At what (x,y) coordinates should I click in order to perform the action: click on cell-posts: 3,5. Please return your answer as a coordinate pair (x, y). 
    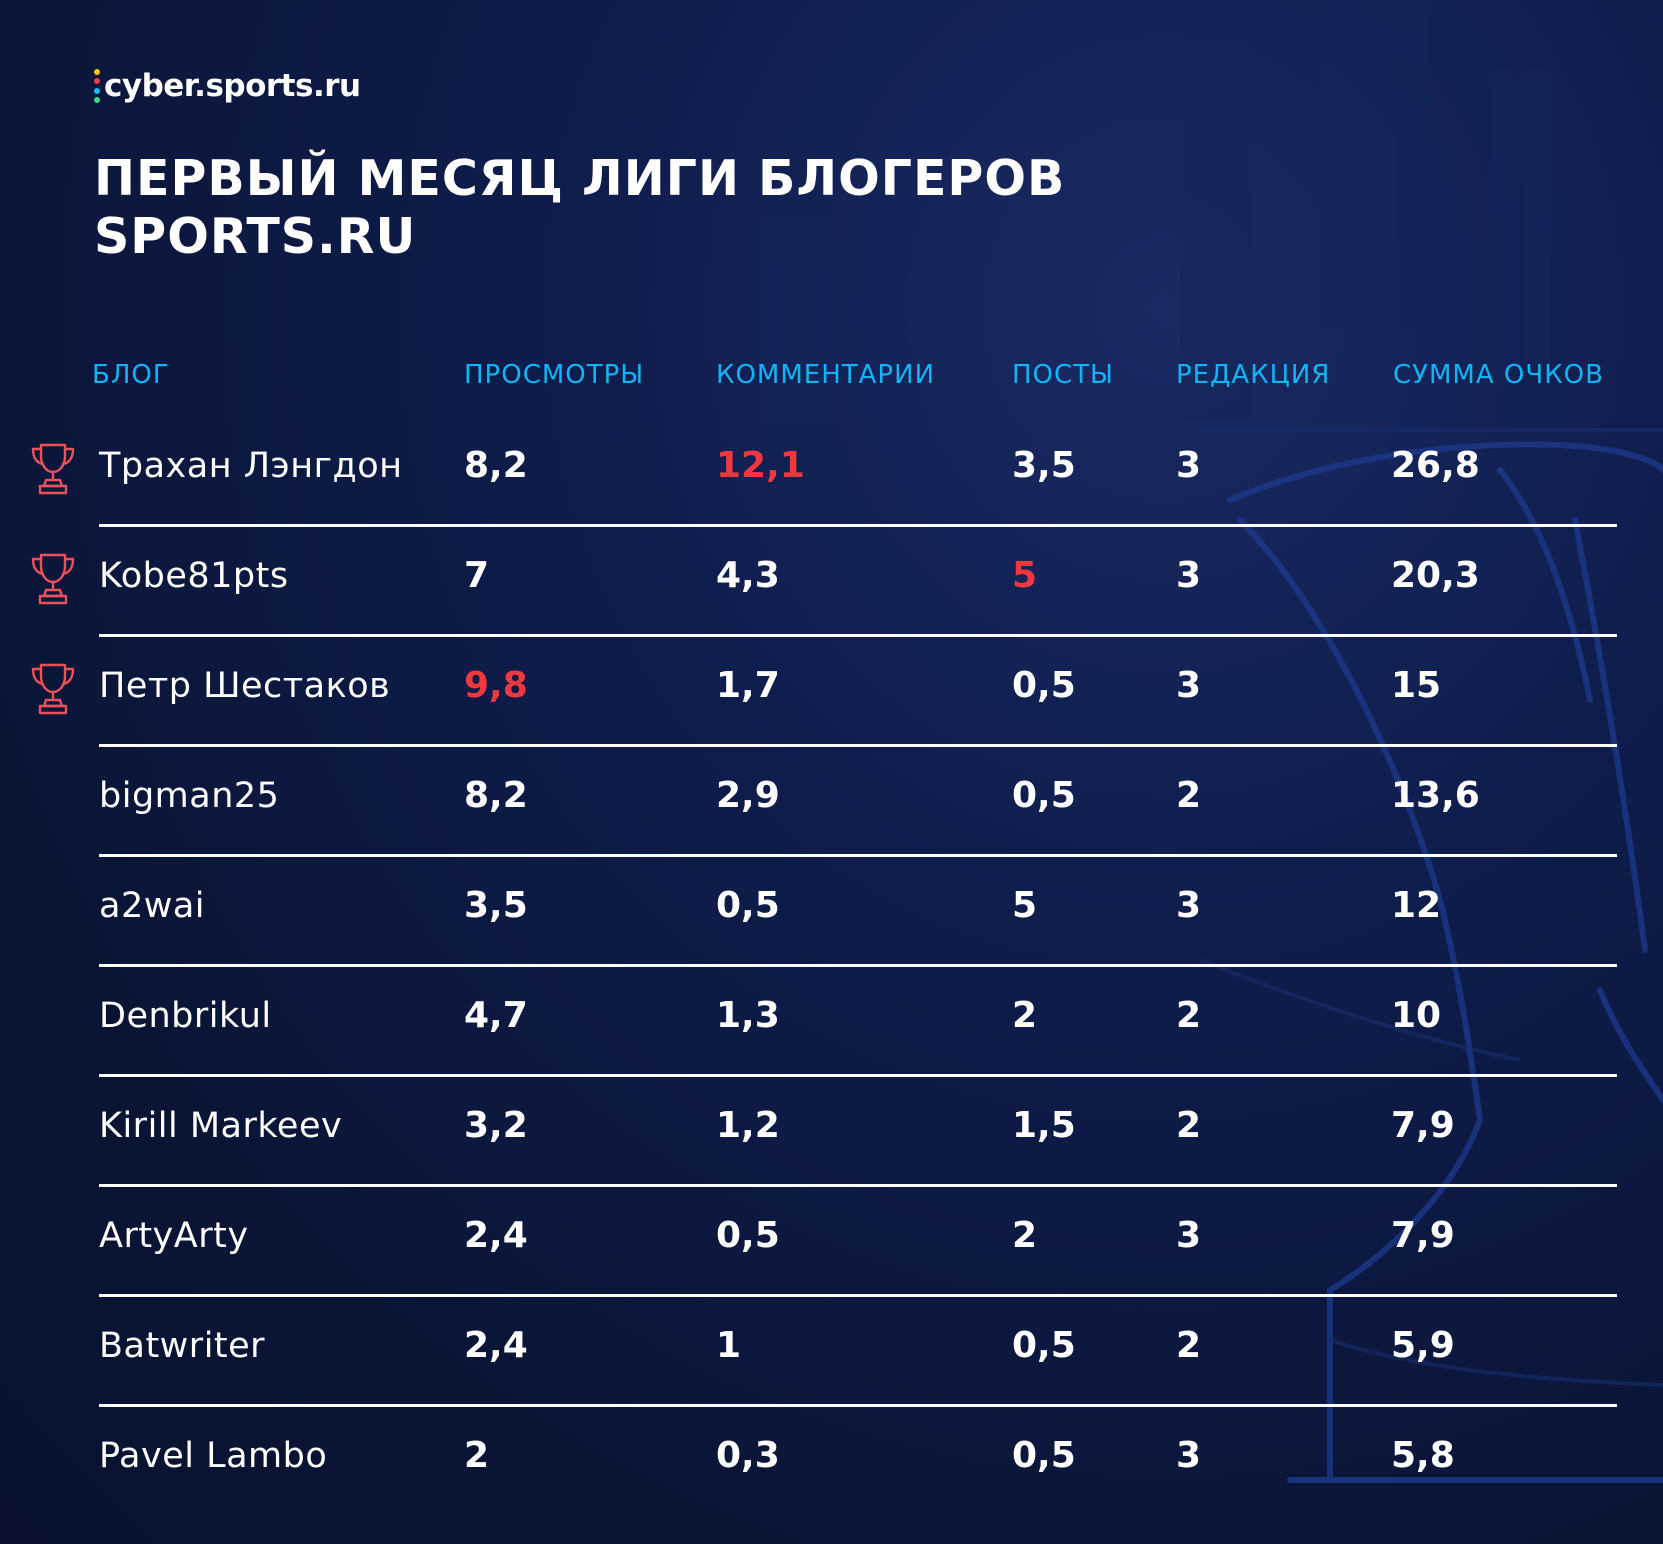
    Looking at the image, I should click on (1044, 465).